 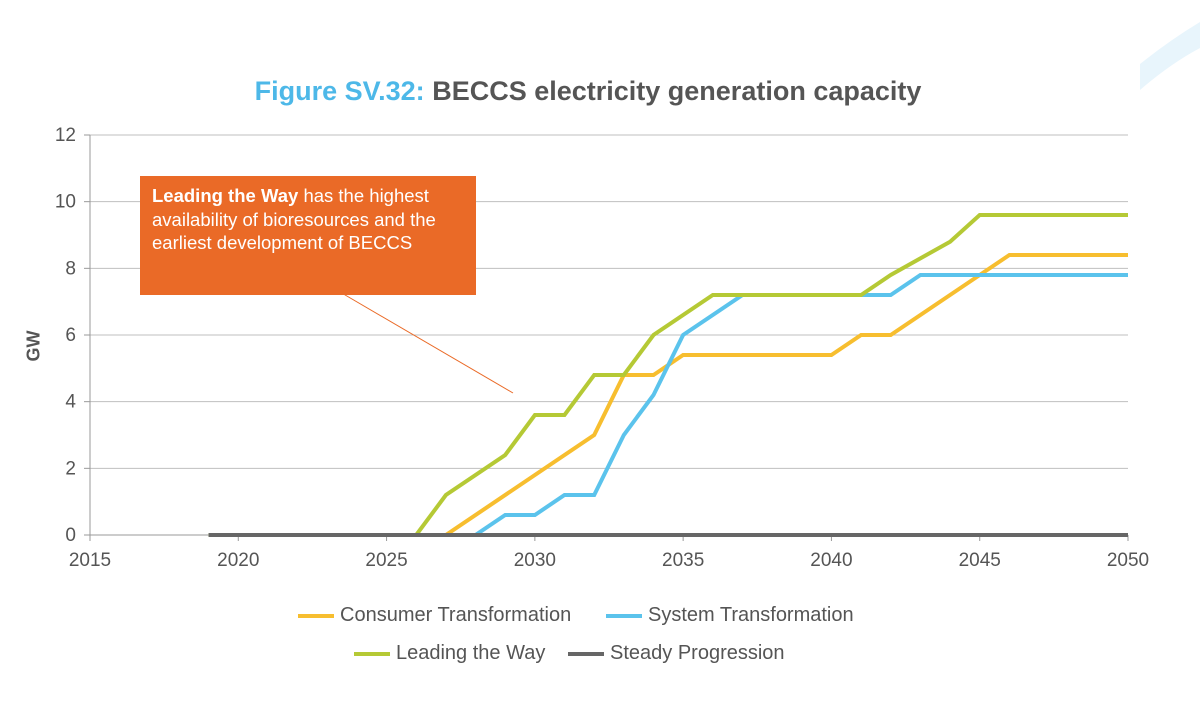 I want to click on legend-item: Consumer Transformation, so click(x=434, y=615).